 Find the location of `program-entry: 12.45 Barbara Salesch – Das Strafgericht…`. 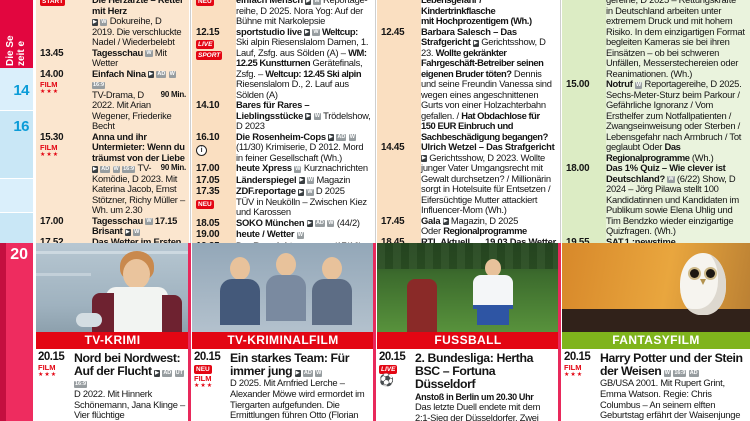

program-entry: 12.45 Barbara Salesch – Das Strafgericht… is located at coordinates (468, 84).